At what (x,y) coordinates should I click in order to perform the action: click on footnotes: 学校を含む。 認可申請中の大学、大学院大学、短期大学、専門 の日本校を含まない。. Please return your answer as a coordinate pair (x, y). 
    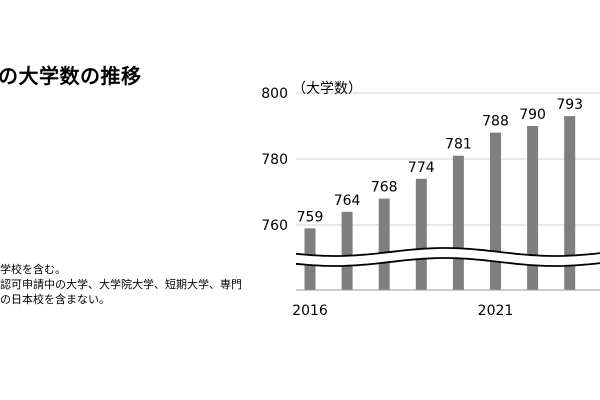
    Looking at the image, I should click on (121, 284).